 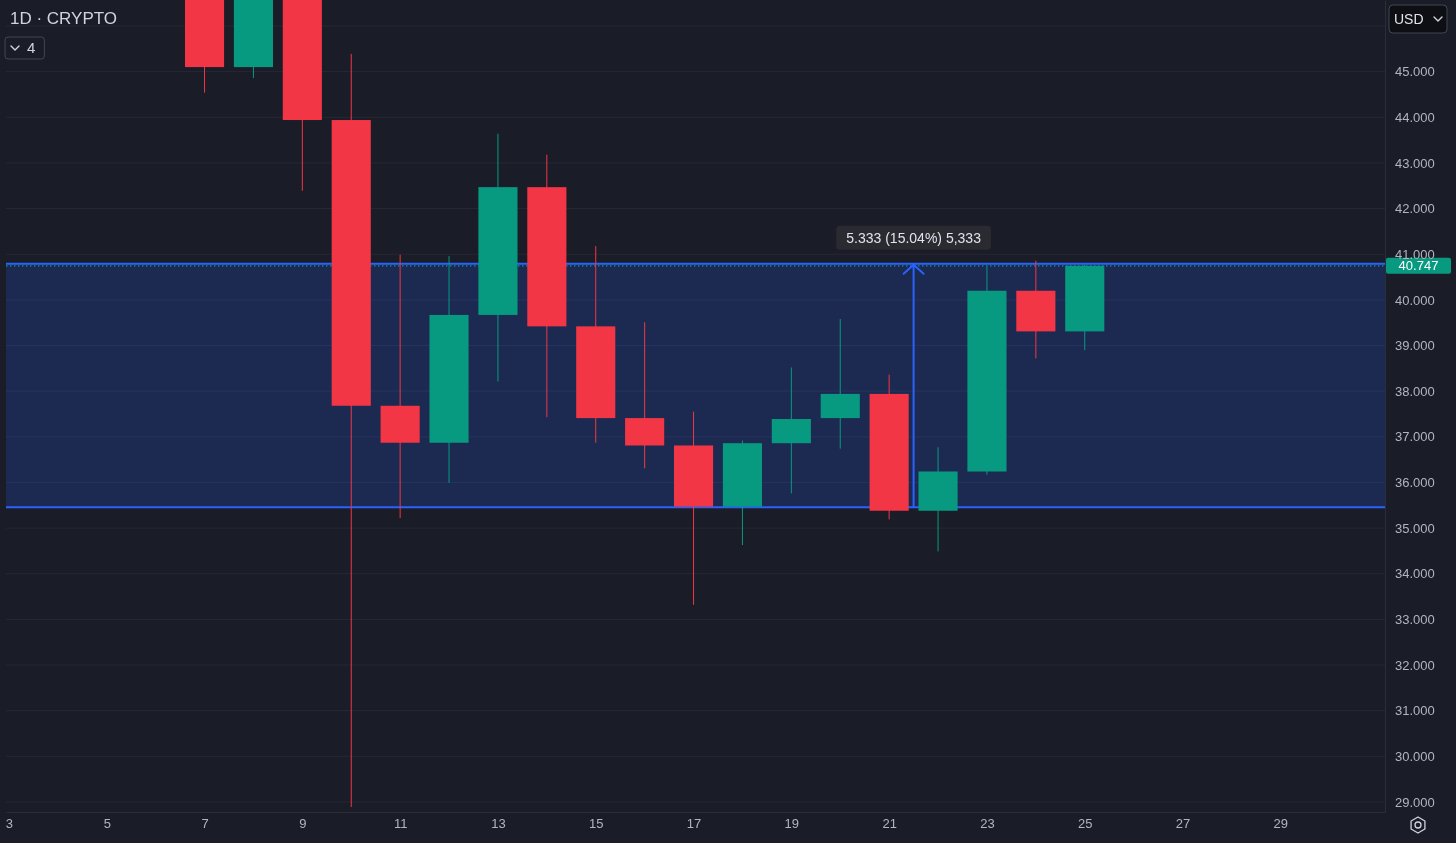 I want to click on x-tick-label: 27, so click(x=1183, y=824).